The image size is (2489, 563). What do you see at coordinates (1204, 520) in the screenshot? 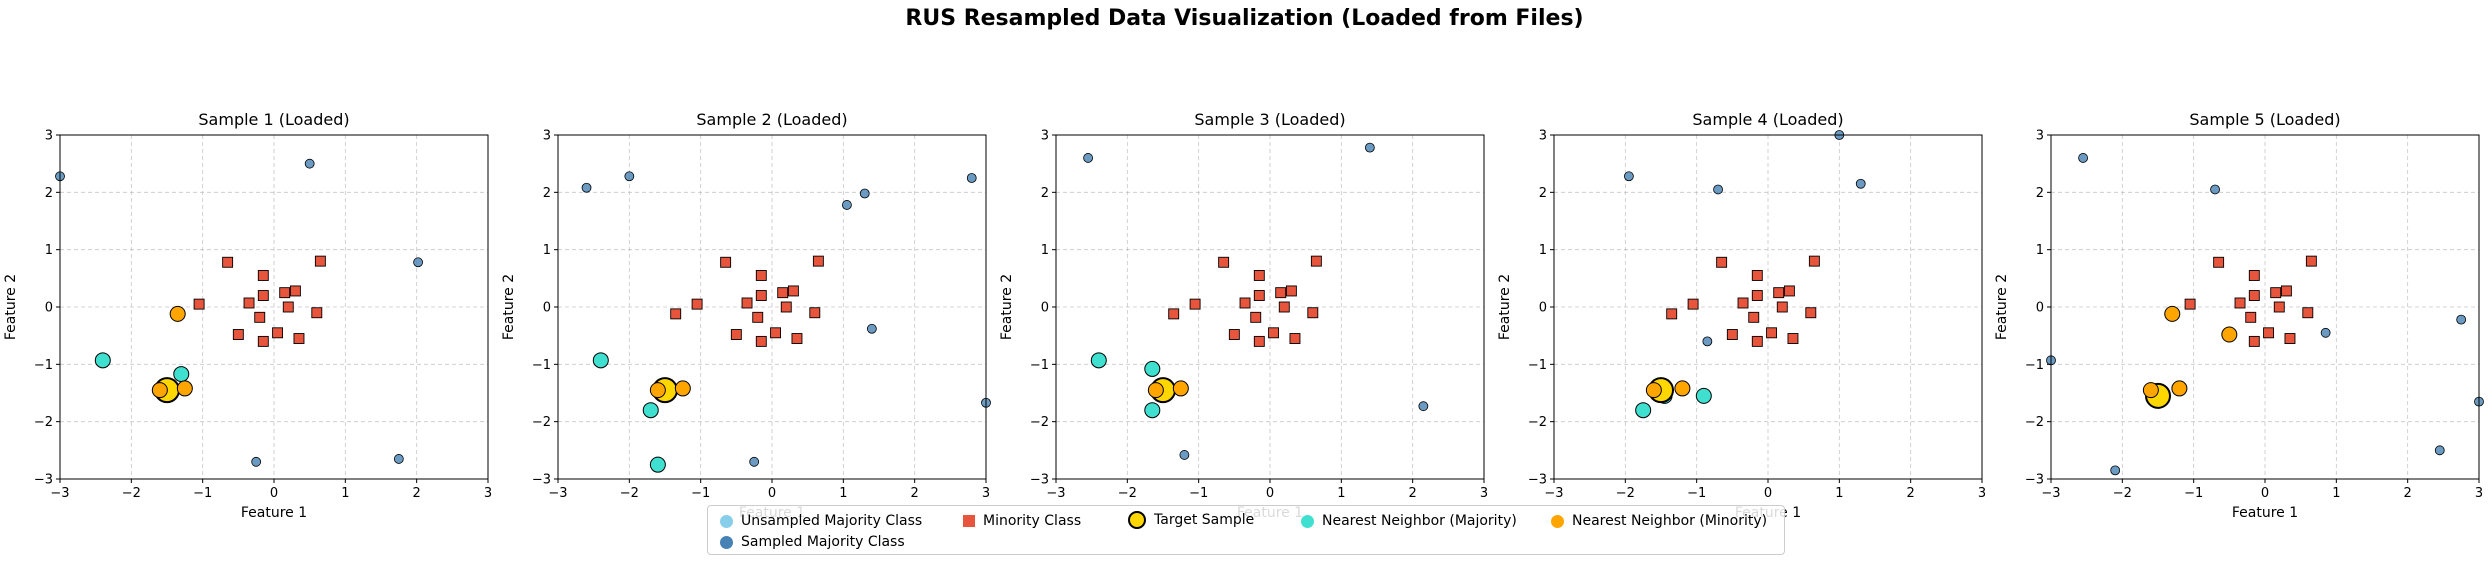
I see `legend-label-target: Target Sample` at bounding box center [1204, 520].